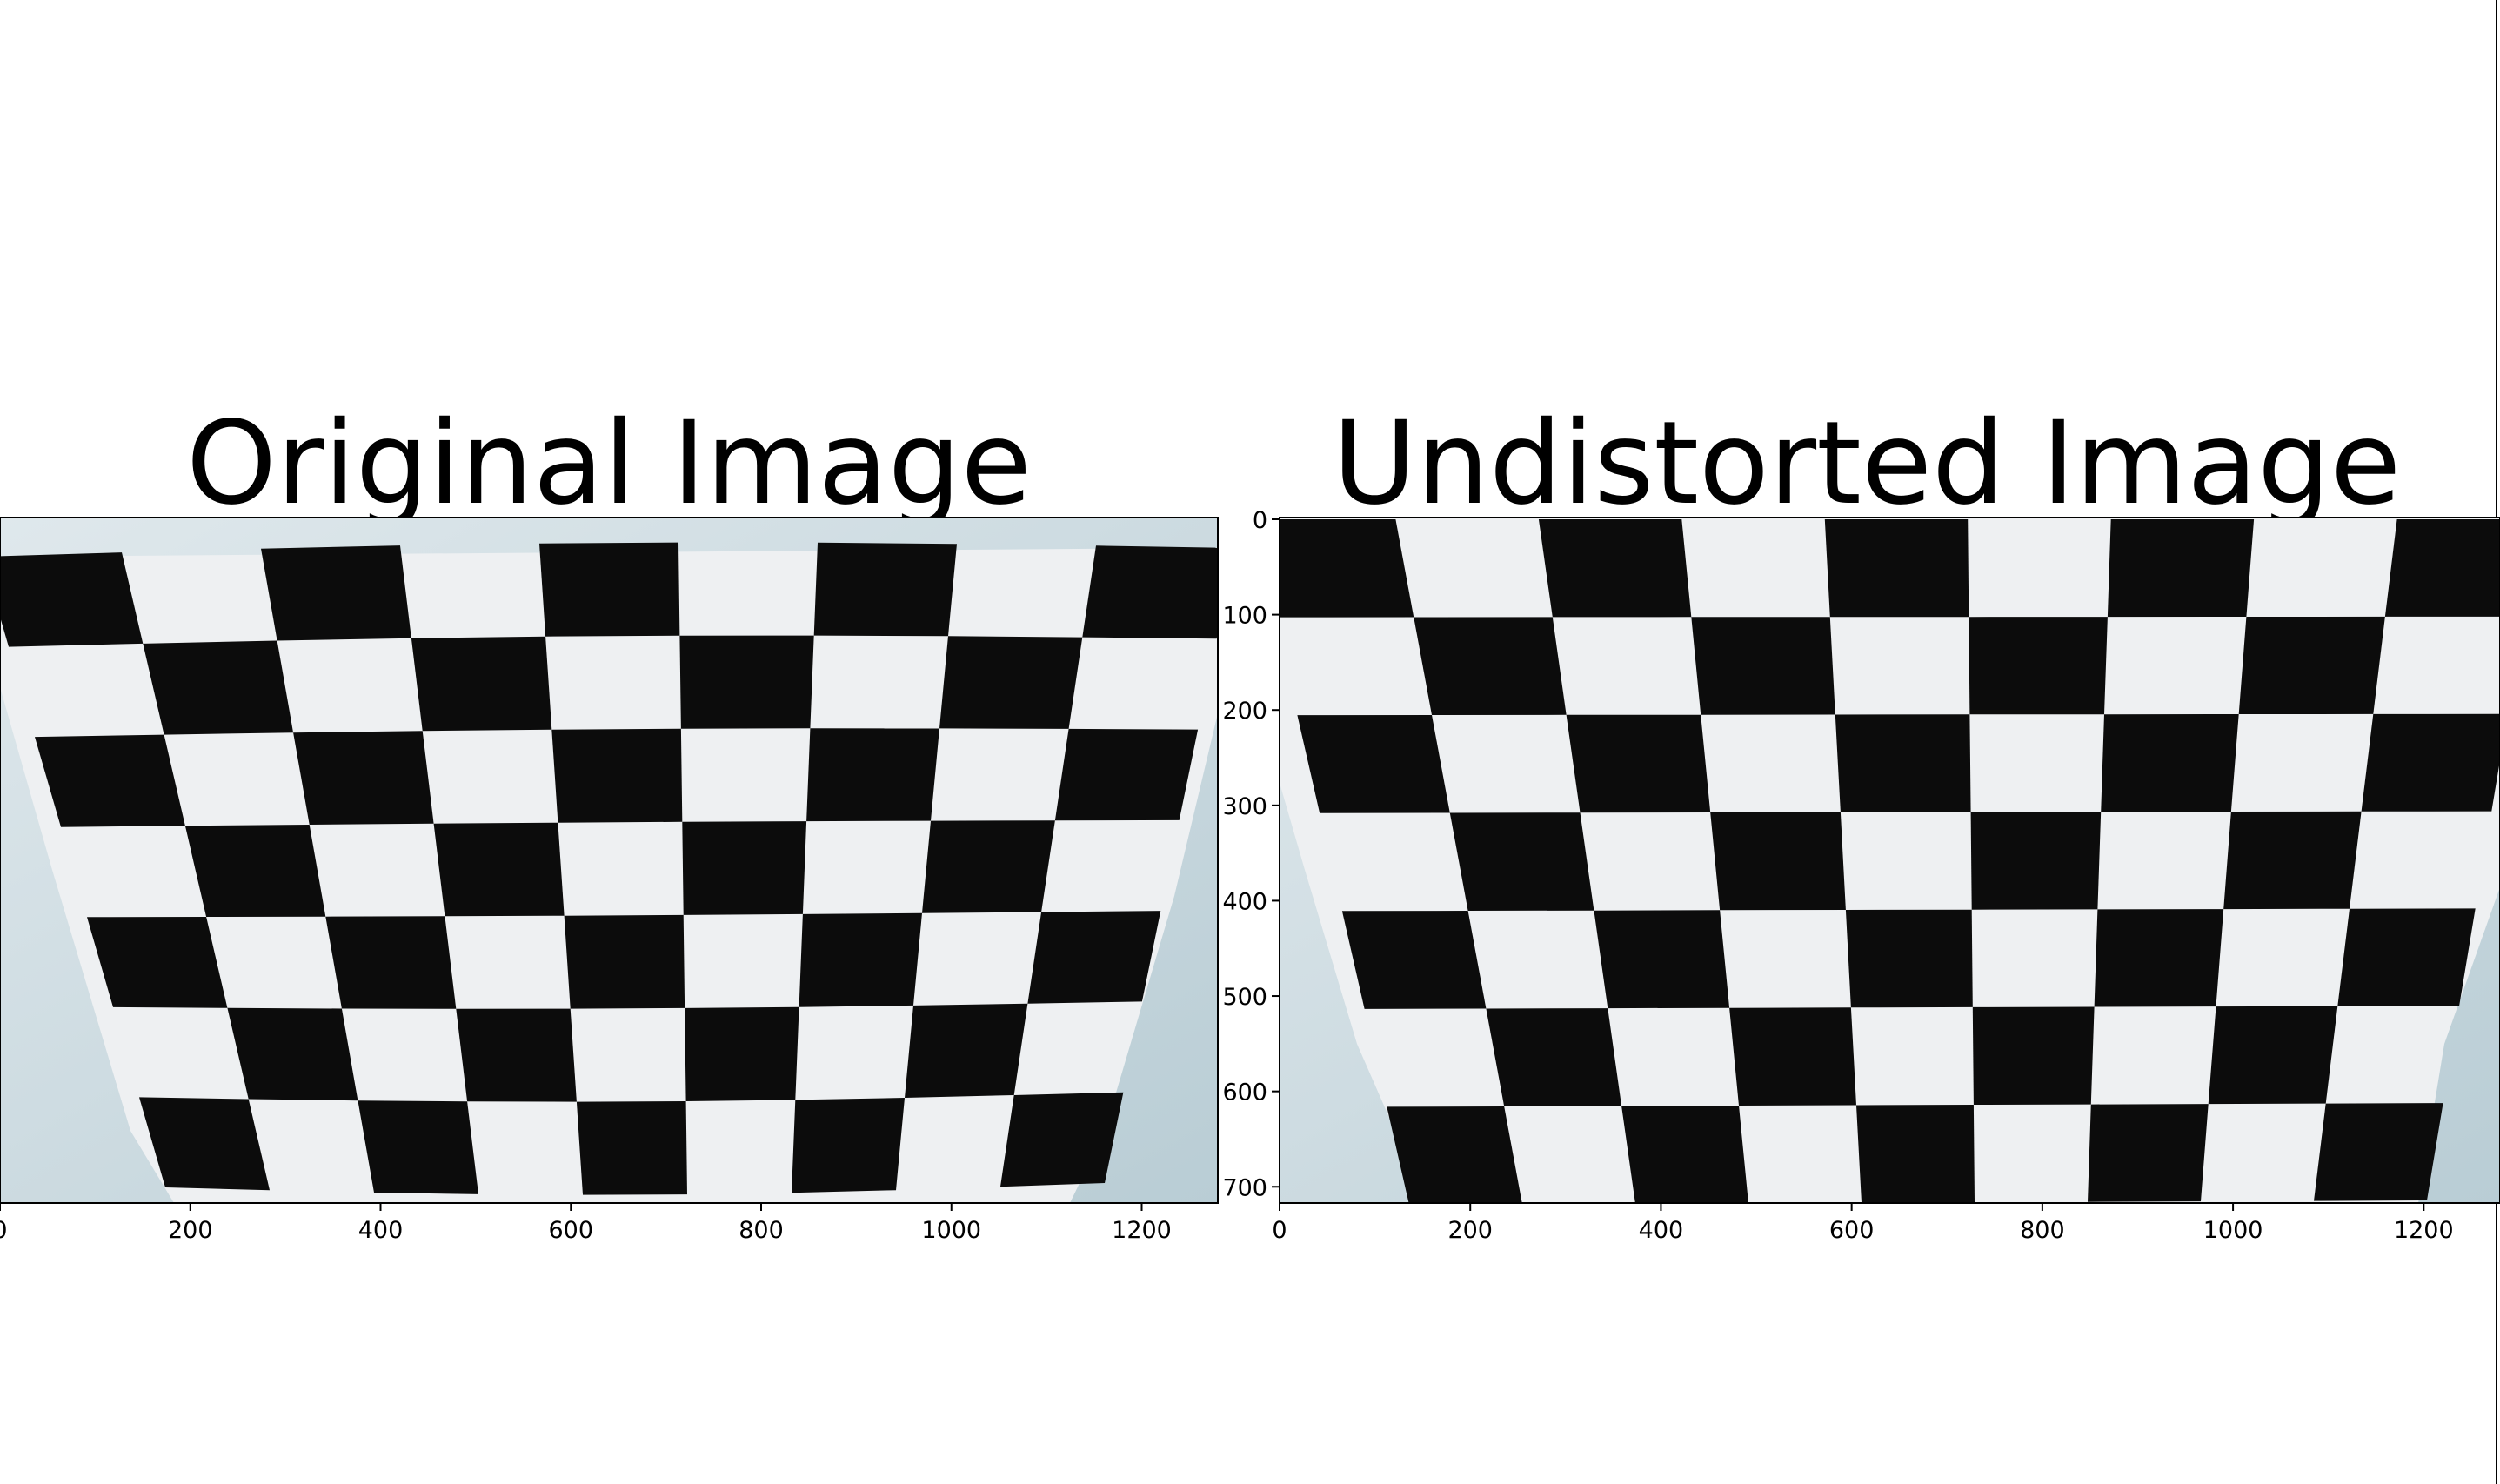 The image size is (2500, 1484). Describe the element at coordinates (1867, 464) in the screenshot. I see `panel-title-undistorted: Undistorted Image` at that location.